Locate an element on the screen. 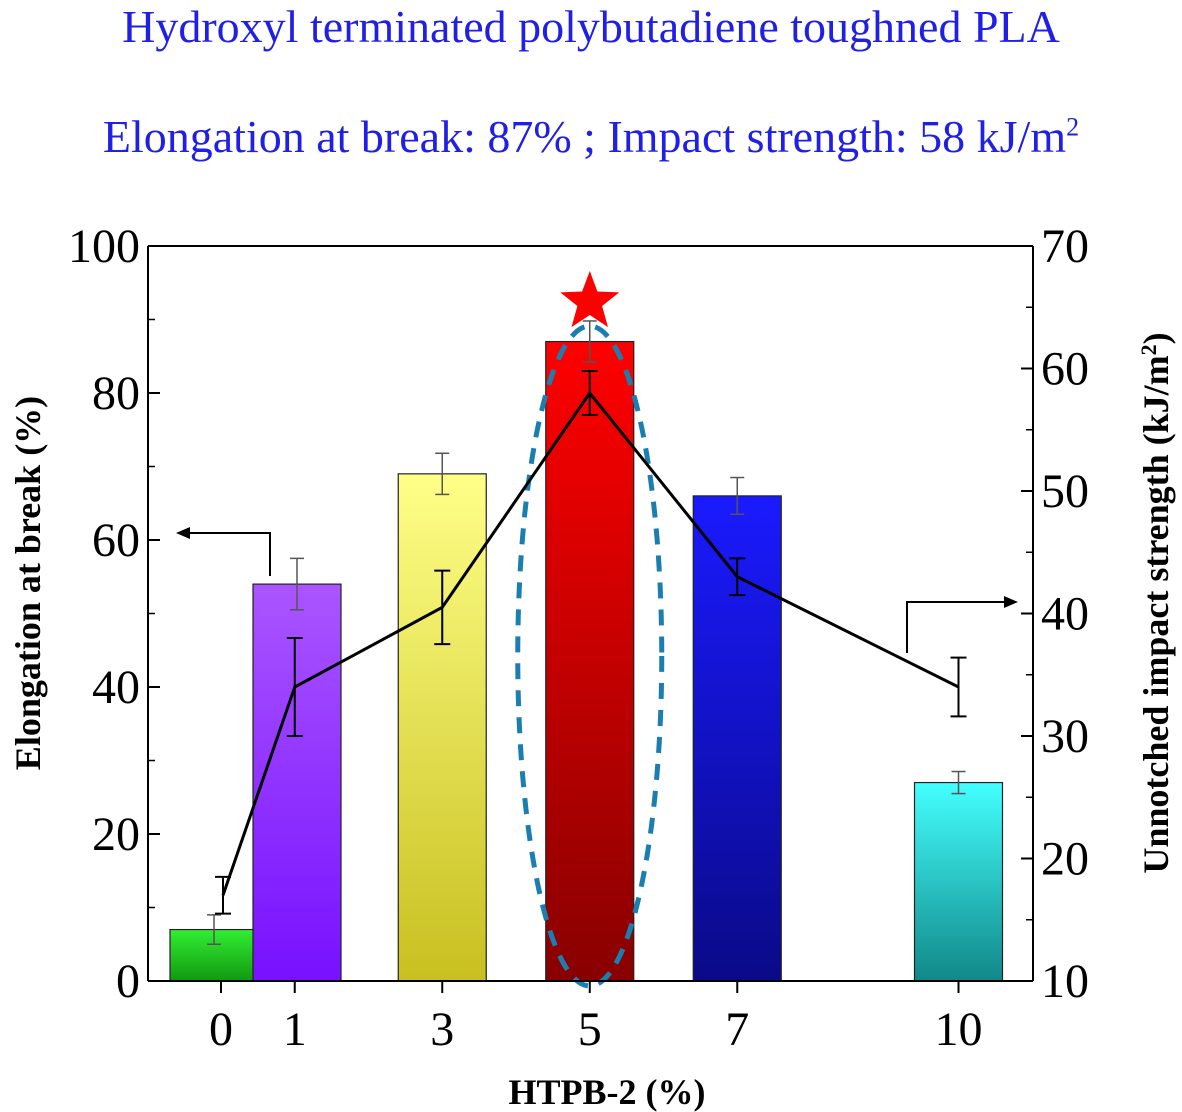  right-tick-label: 70 is located at coordinates (1065, 246).